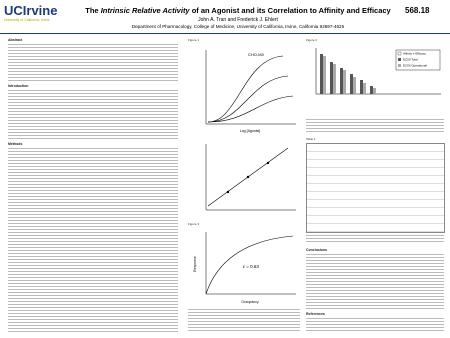 This screenshot has width=450, height=338. What do you see at coordinates (415, 66) in the screenshot?
I see `legend-entry: EC50 Operational` at bounding box center [415, 66].